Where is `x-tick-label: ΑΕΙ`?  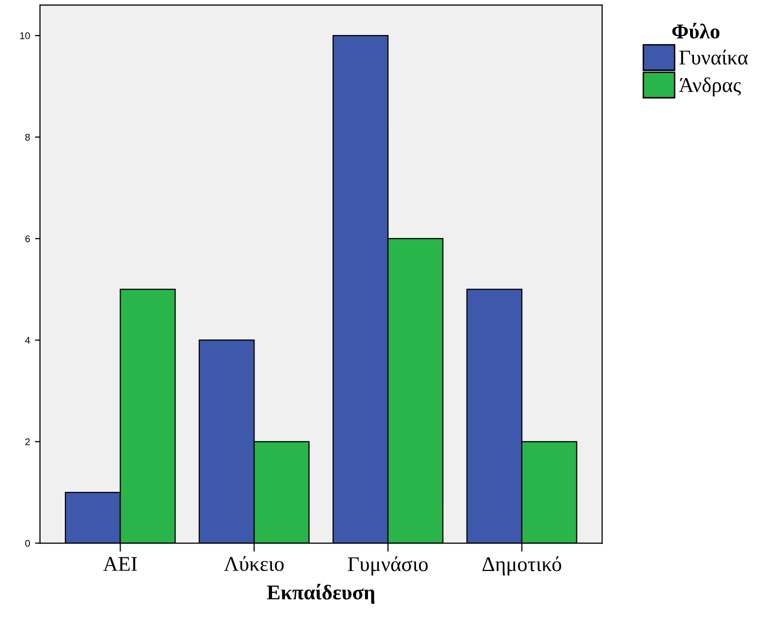 x-tick-label: ΑΕΙ is located at coordinates (120, 564).